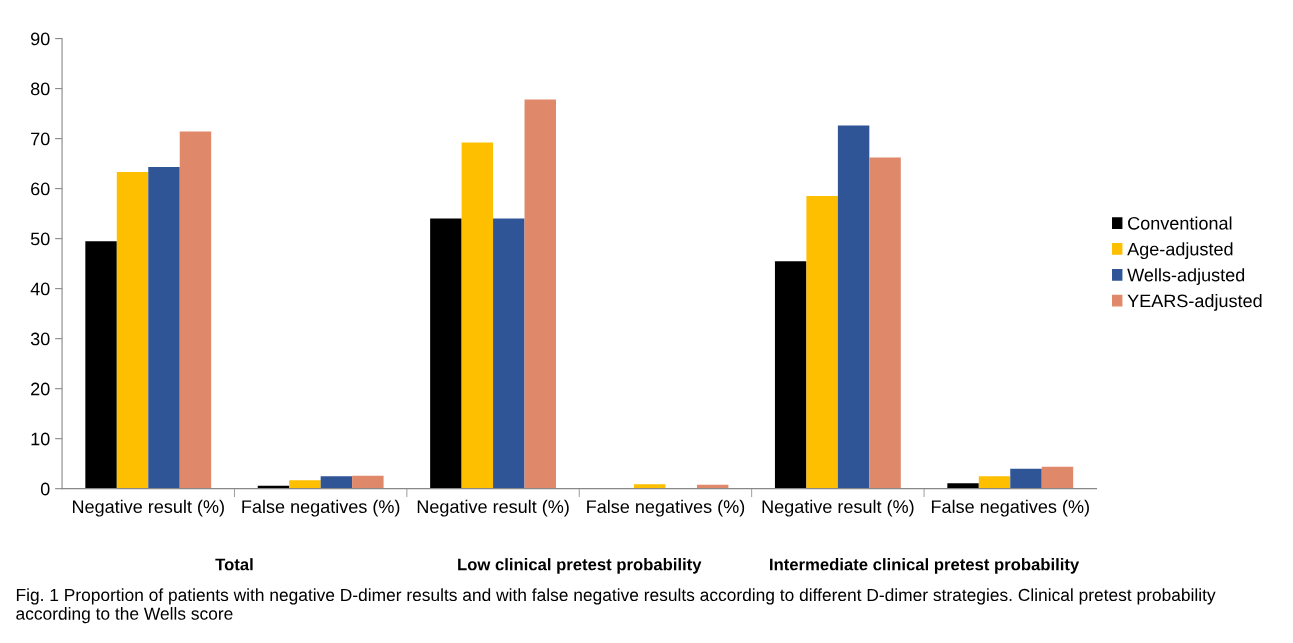  What do you see at coordinates (925, 566) in the screenshot?
I see `text: Intermediate clinical pretest probability` at bounding box center [925, 566].